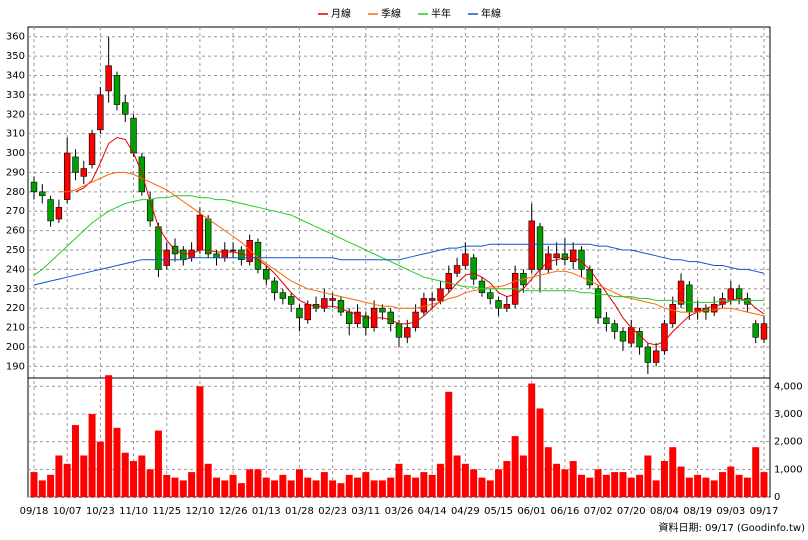 The height and width of the screenshot is (540, 808). Describe the element at coordinates (15, 37) in the screenshot. I see `y-tick-label: 360` at that location.